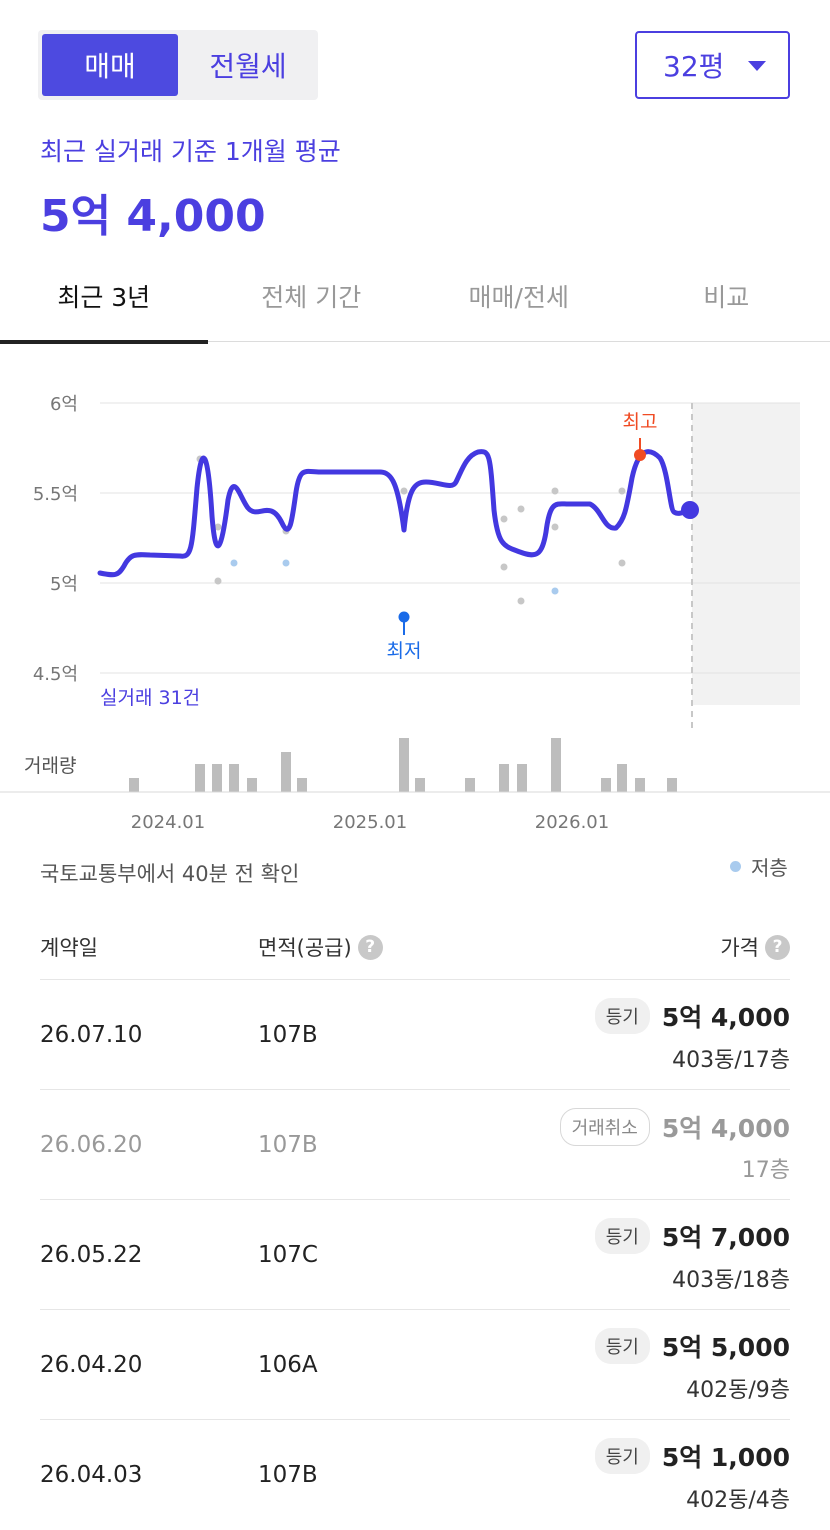 This screenshot has width=830, height=1530. What do you see at coordinates (731, 1280) in the screenshot?
I see `row-unit: 403동/18층` at bounding box center [731, 1280].